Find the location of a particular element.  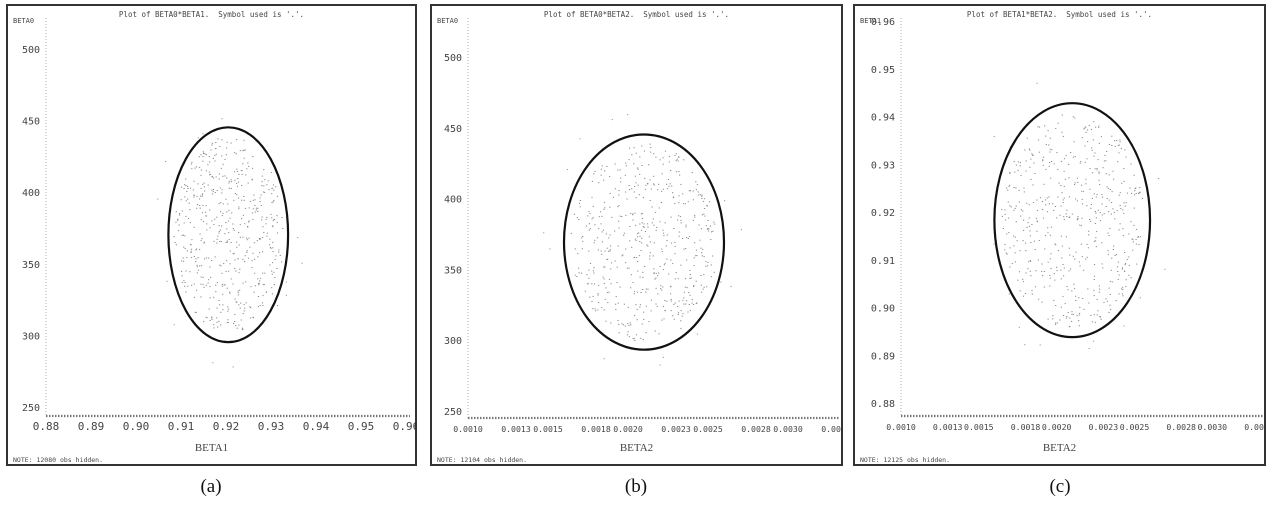

y-tick-label: 0.94 is located at coordinates (883, 118).